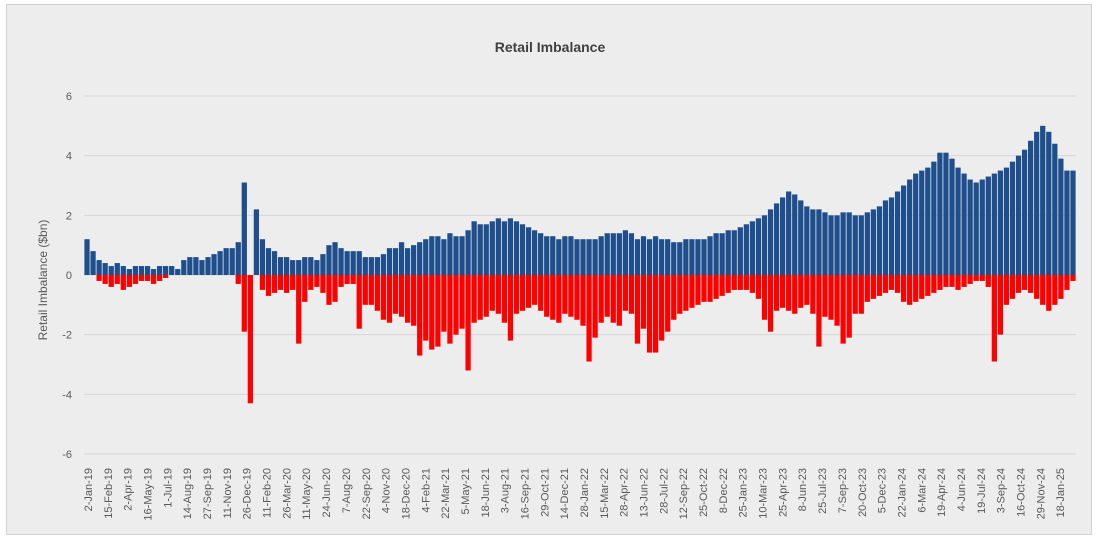 Image resolution: width=1100 pixels, height=541 pixels. I want to click on x-tick-label: 29-Nov-24, so click(1041, 493).